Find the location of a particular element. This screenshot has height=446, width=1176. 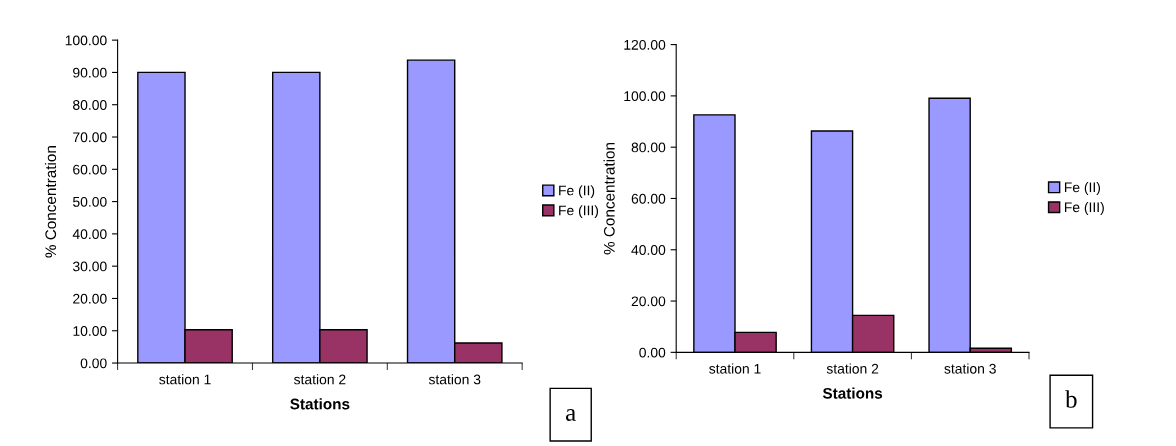

text: a is located at coordinates (571, 414).